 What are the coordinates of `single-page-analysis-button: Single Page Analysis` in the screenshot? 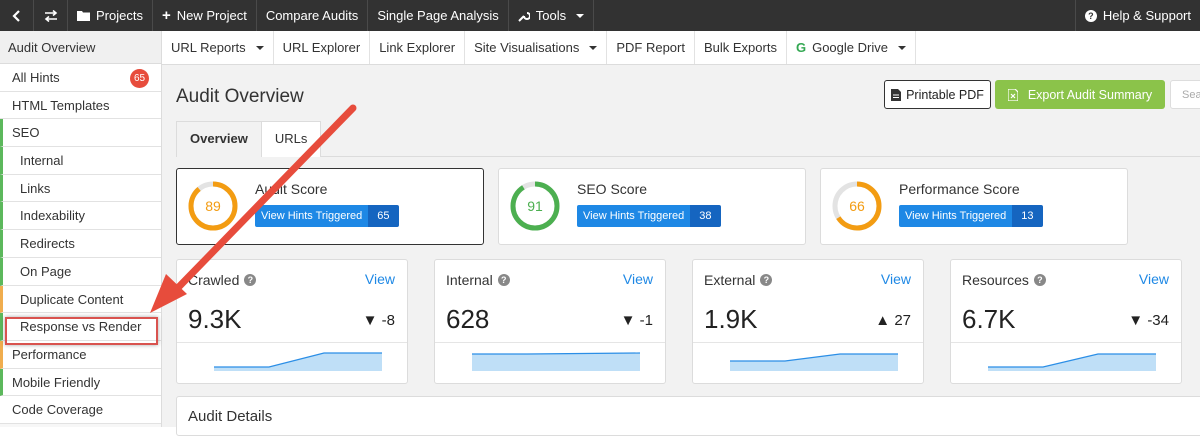 It's located at (438, 15).